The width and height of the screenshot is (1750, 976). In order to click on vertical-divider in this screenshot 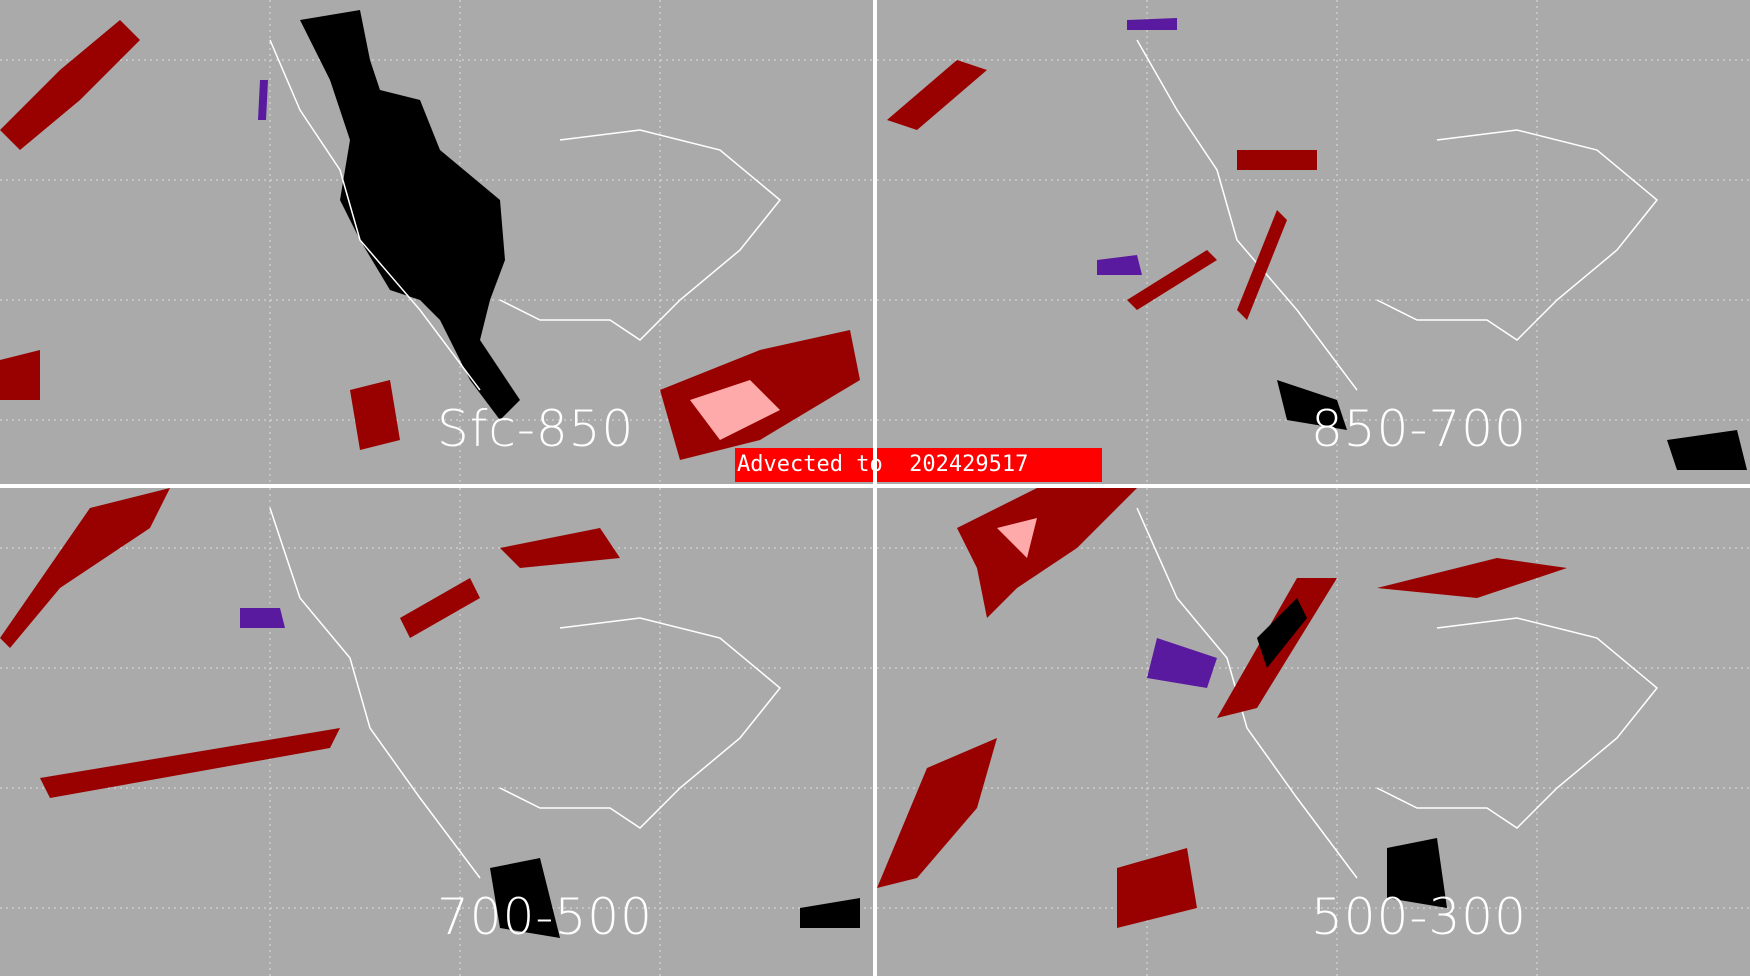, I will do `click(875, 488)`.